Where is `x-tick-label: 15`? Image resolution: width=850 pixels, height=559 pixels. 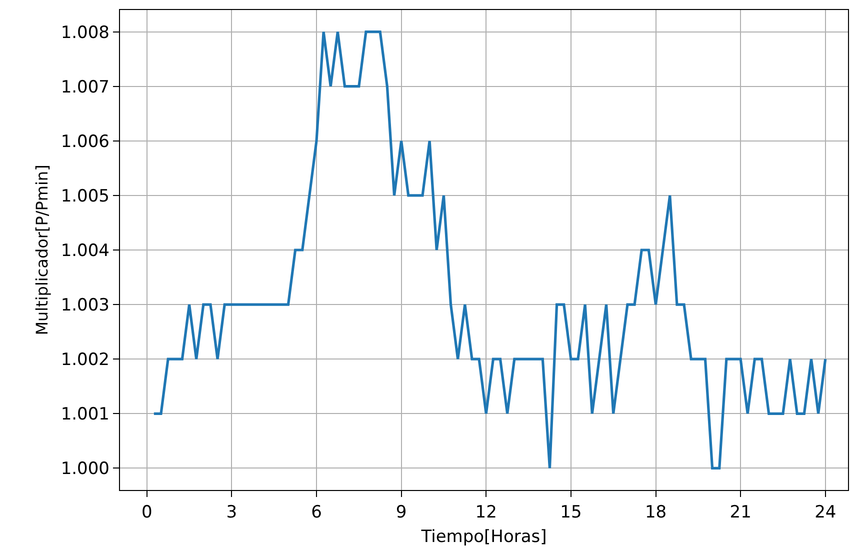 x-tick-label: 15 is located at coordinates (571, 512).